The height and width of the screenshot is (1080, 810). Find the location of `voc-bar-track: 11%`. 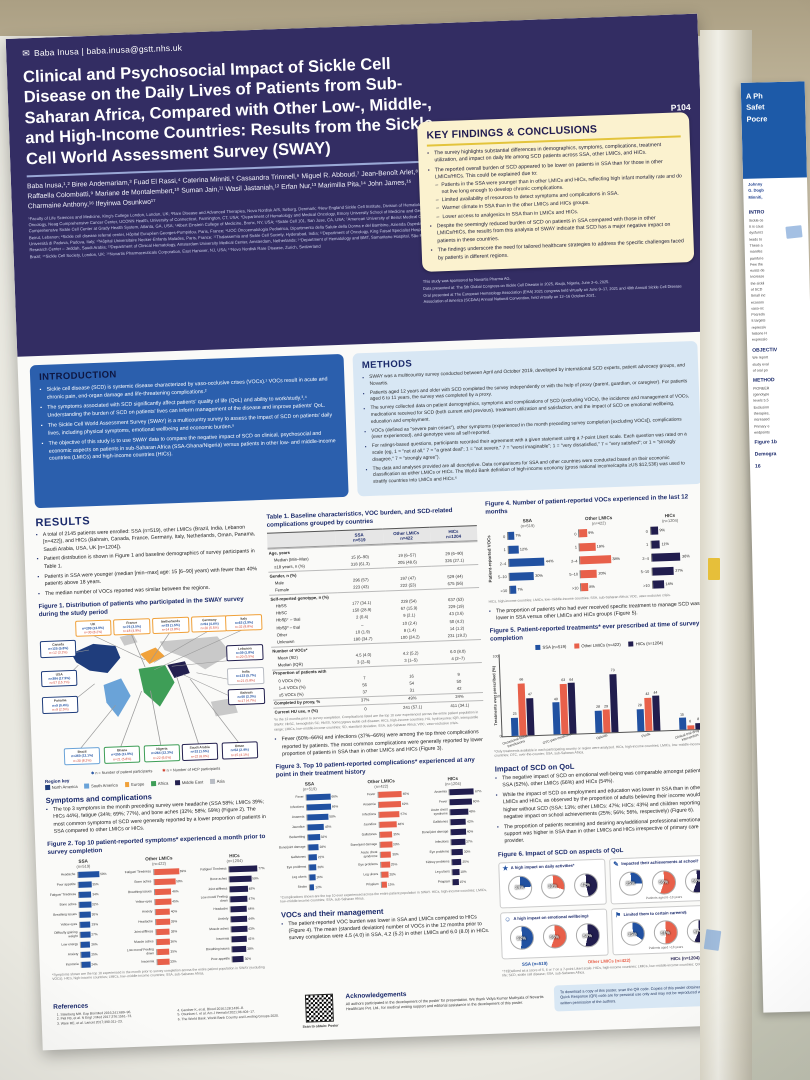

voc-bar-track: 11% is located at coordinates (677, 543).